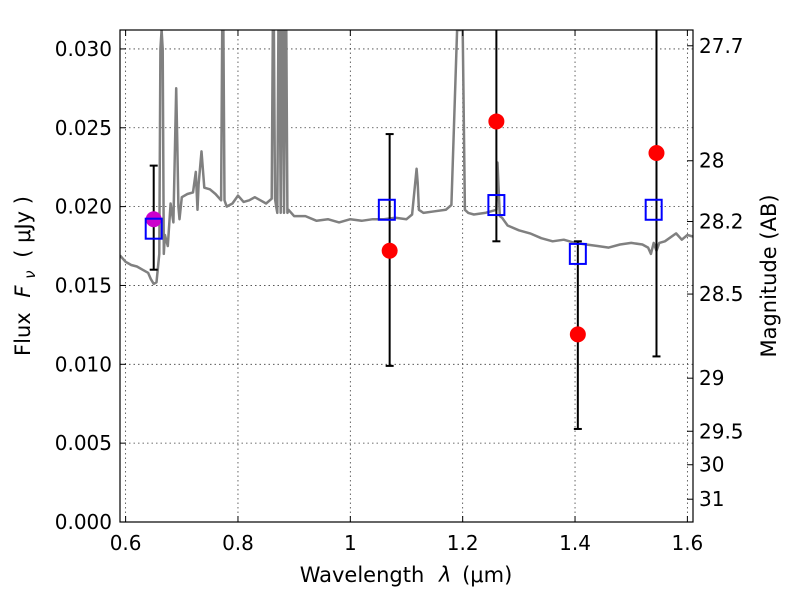  I want to click on mag-tick-label: 27.7, so click(721, 46).